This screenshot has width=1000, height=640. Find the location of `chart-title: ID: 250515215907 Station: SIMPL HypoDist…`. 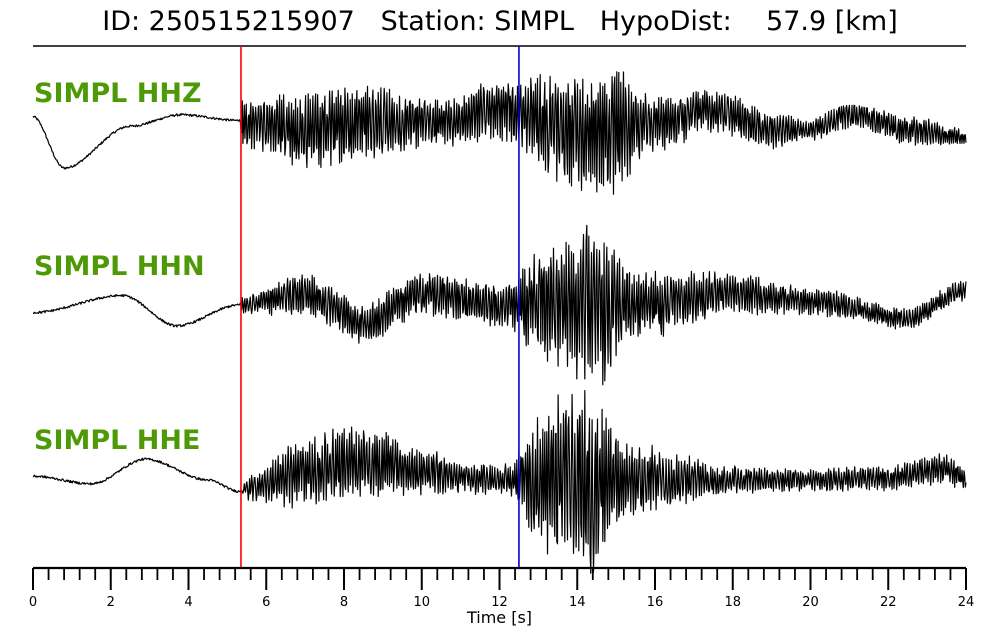

chart-title: ID: 250515215907 Station: SIMPL HypoDist… is located at coordinates (500, 21).